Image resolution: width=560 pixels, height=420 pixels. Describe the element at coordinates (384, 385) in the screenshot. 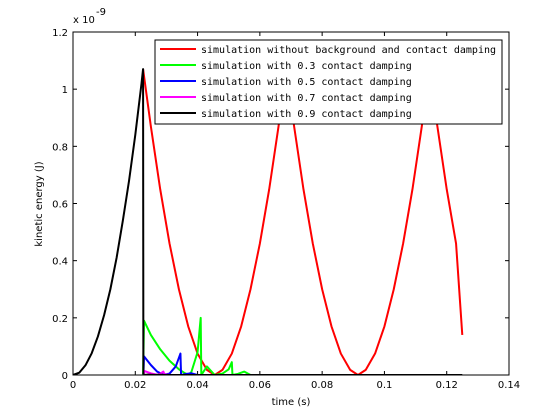

I see `x-tick-label: 0.1` at that location.